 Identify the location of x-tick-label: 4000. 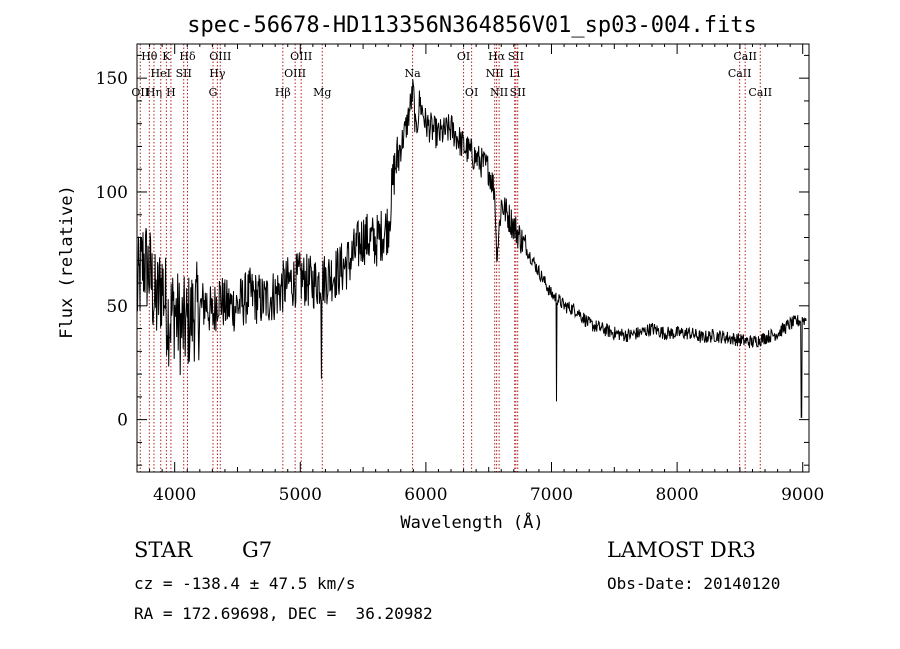
(174, 495).